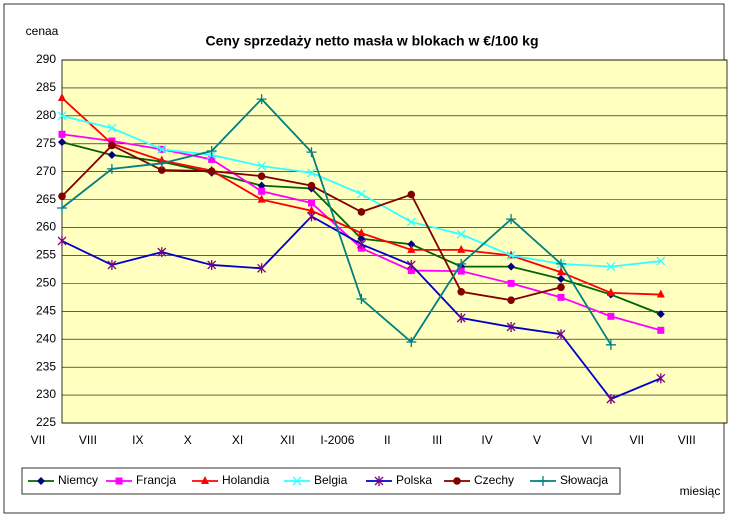 This screenshot has height=517, width=729. I want to click on y-tick-label: 235, so click(46, 366).